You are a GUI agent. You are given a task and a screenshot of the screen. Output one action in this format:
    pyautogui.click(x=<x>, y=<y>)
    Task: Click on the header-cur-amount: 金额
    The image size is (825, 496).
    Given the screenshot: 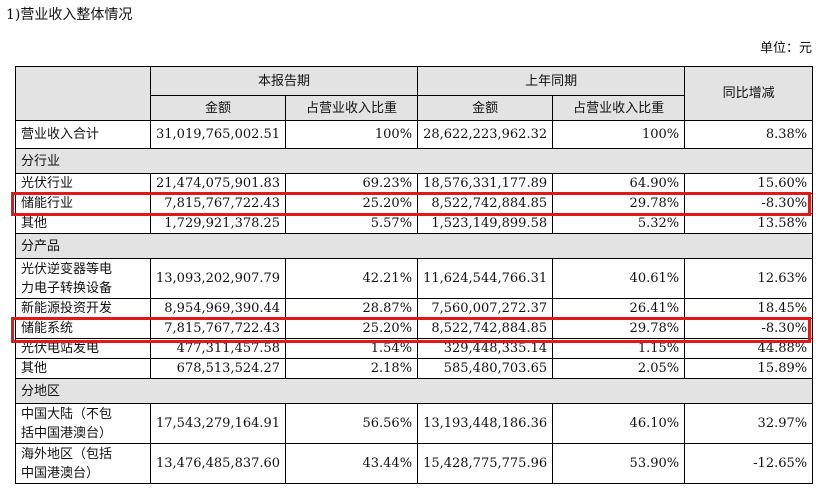 What is the action you would take?
    pyautogui.click(x=218, y=108)
    